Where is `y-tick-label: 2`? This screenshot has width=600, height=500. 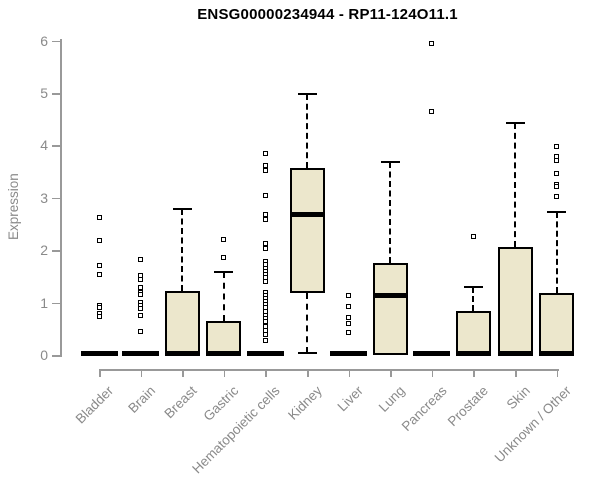 y-tick-label: 2 is located at coordinates (44, 250).